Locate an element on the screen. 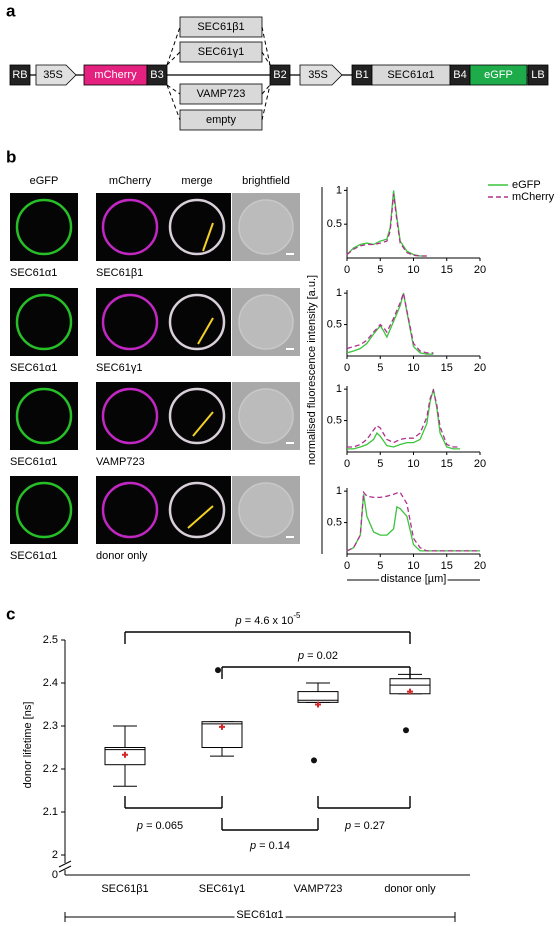 This screenshot has height=926, width=560. construct-label: SEC61α1 is located at coordinates (410, 75).